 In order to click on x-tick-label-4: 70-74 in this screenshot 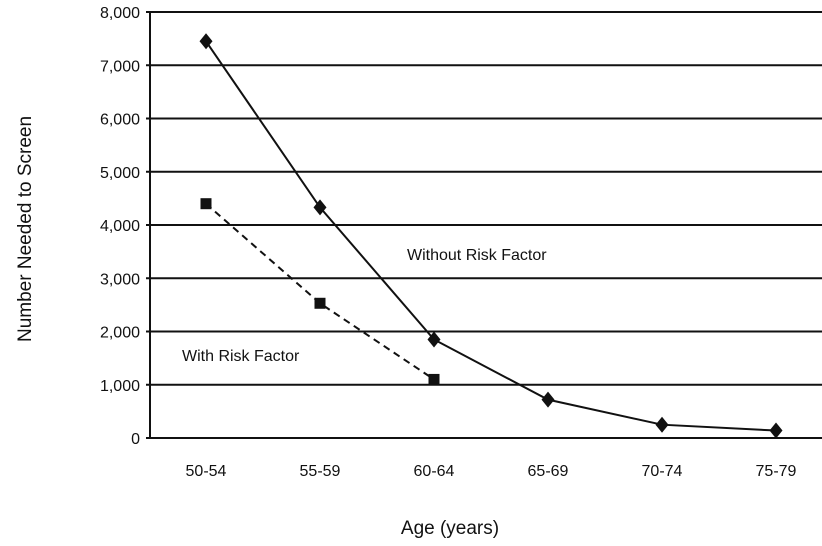, I will do `click(662, 471)`.